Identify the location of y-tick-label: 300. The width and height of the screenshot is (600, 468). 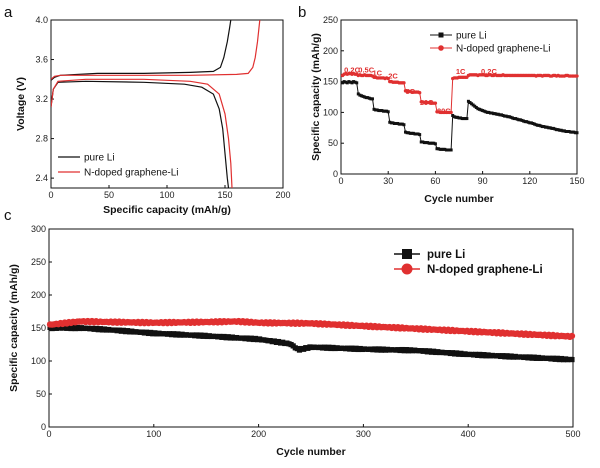
(38, 229).